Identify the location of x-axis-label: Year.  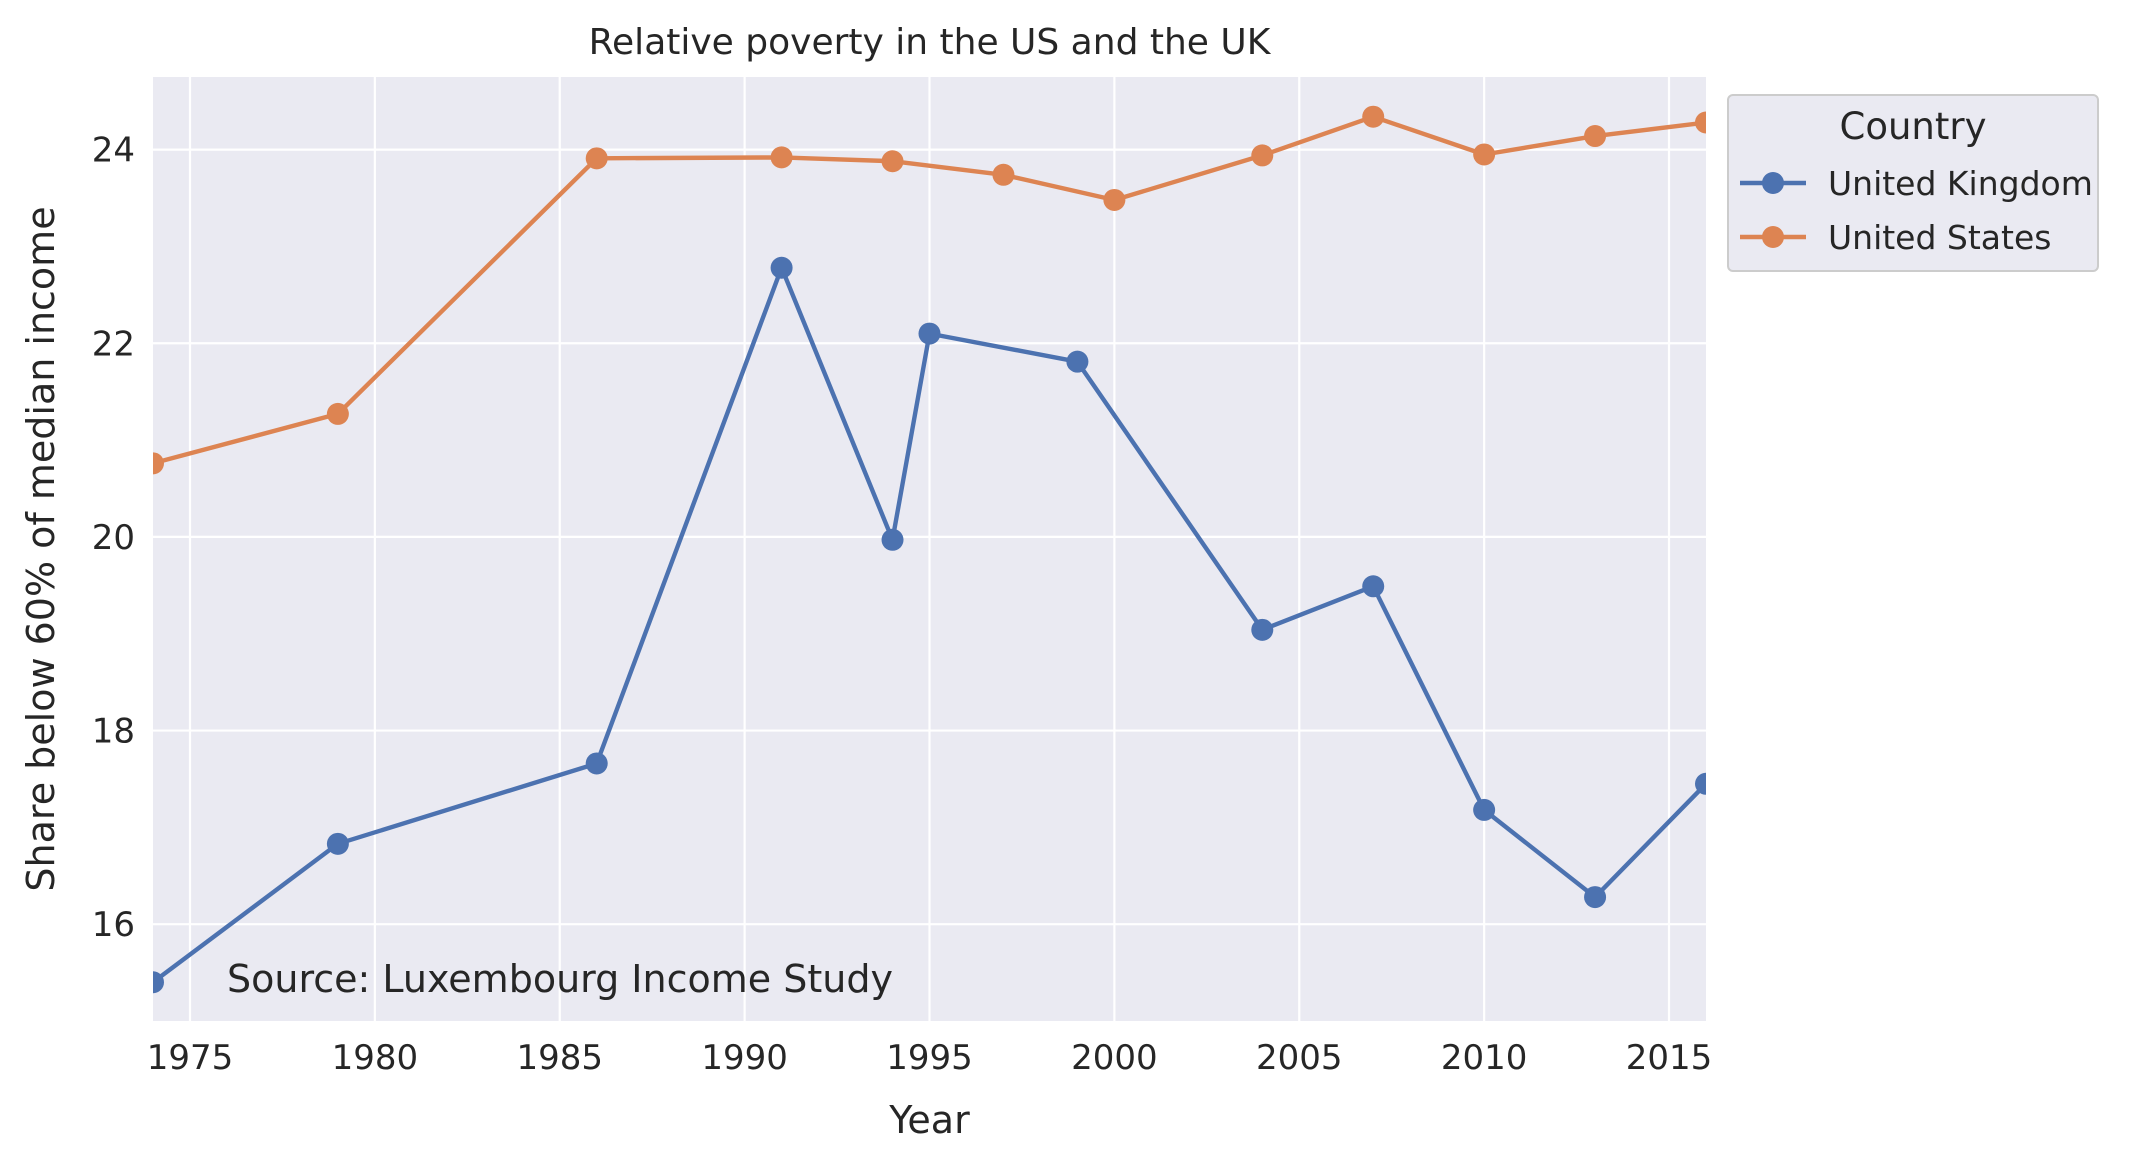
(929, 1120).